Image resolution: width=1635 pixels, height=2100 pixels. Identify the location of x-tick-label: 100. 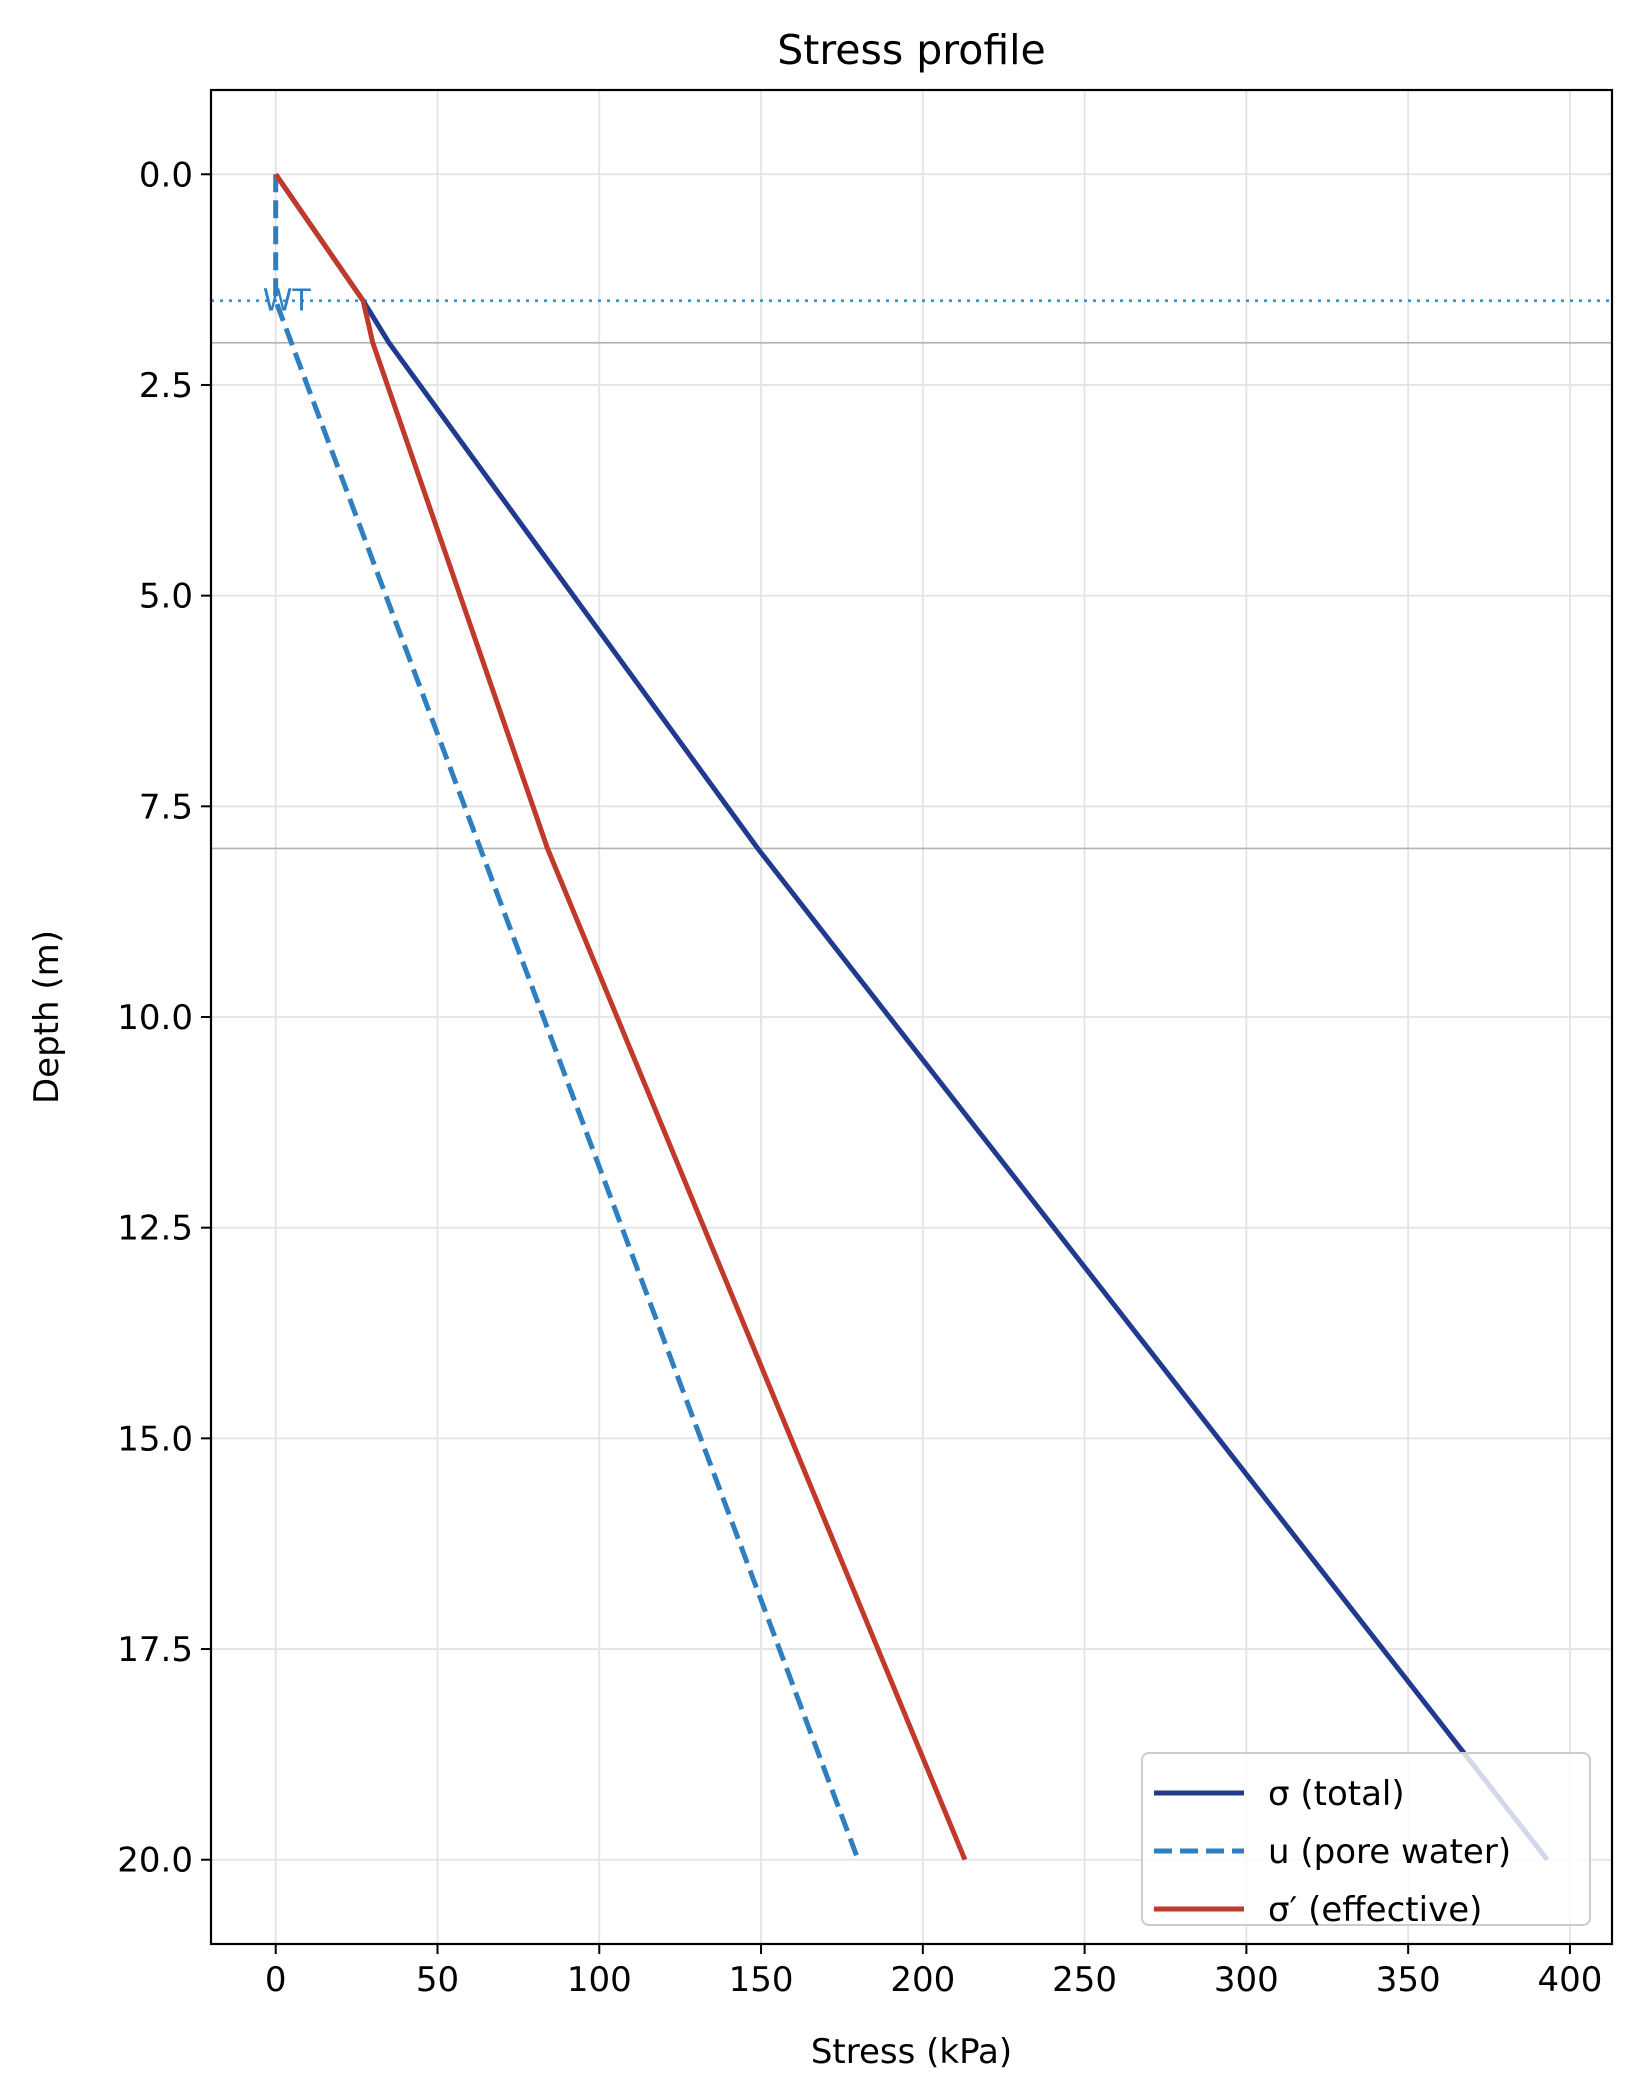
(599, 1980).